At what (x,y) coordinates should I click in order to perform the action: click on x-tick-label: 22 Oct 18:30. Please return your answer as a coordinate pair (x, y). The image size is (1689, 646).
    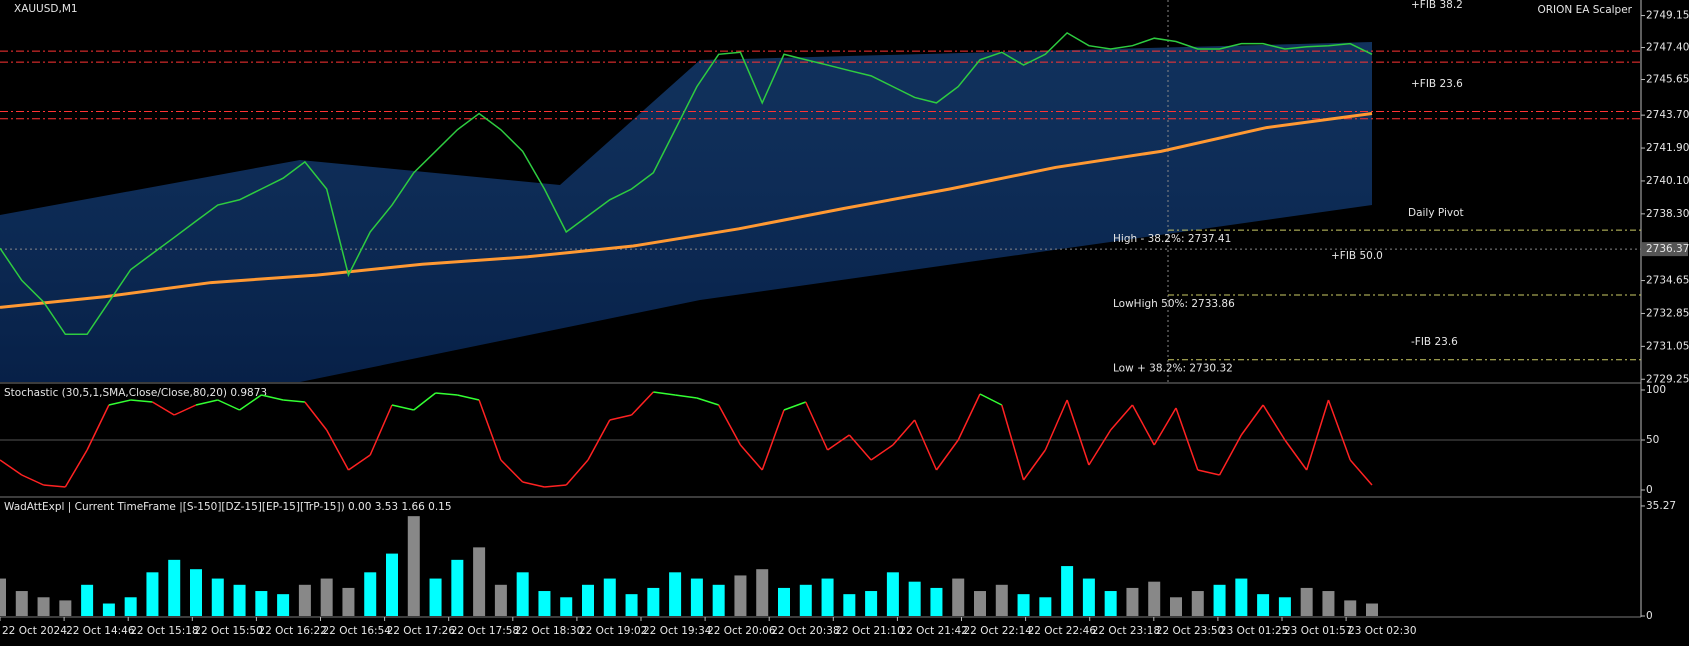
    Looking at the image, I should click on (549, 631).